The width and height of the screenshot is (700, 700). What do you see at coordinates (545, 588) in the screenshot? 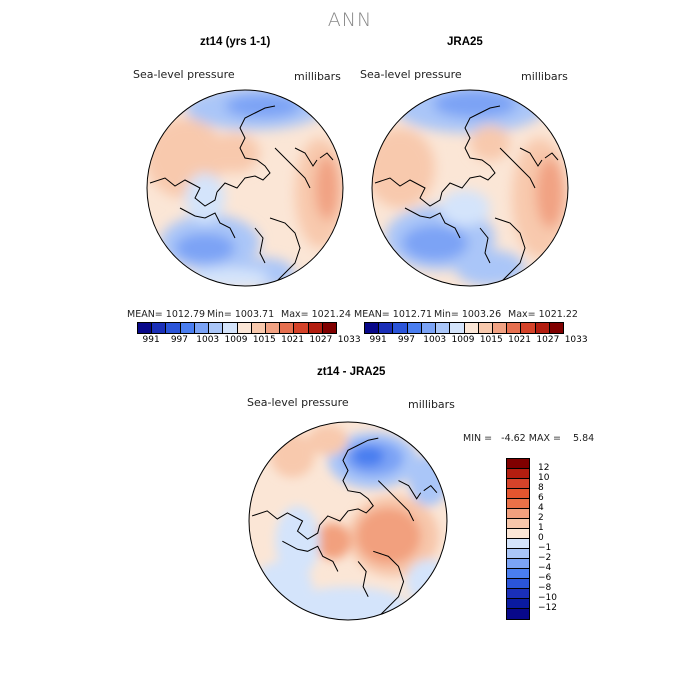
I see `colorbar-tick-label: −8` at bounding box center [545, 588].